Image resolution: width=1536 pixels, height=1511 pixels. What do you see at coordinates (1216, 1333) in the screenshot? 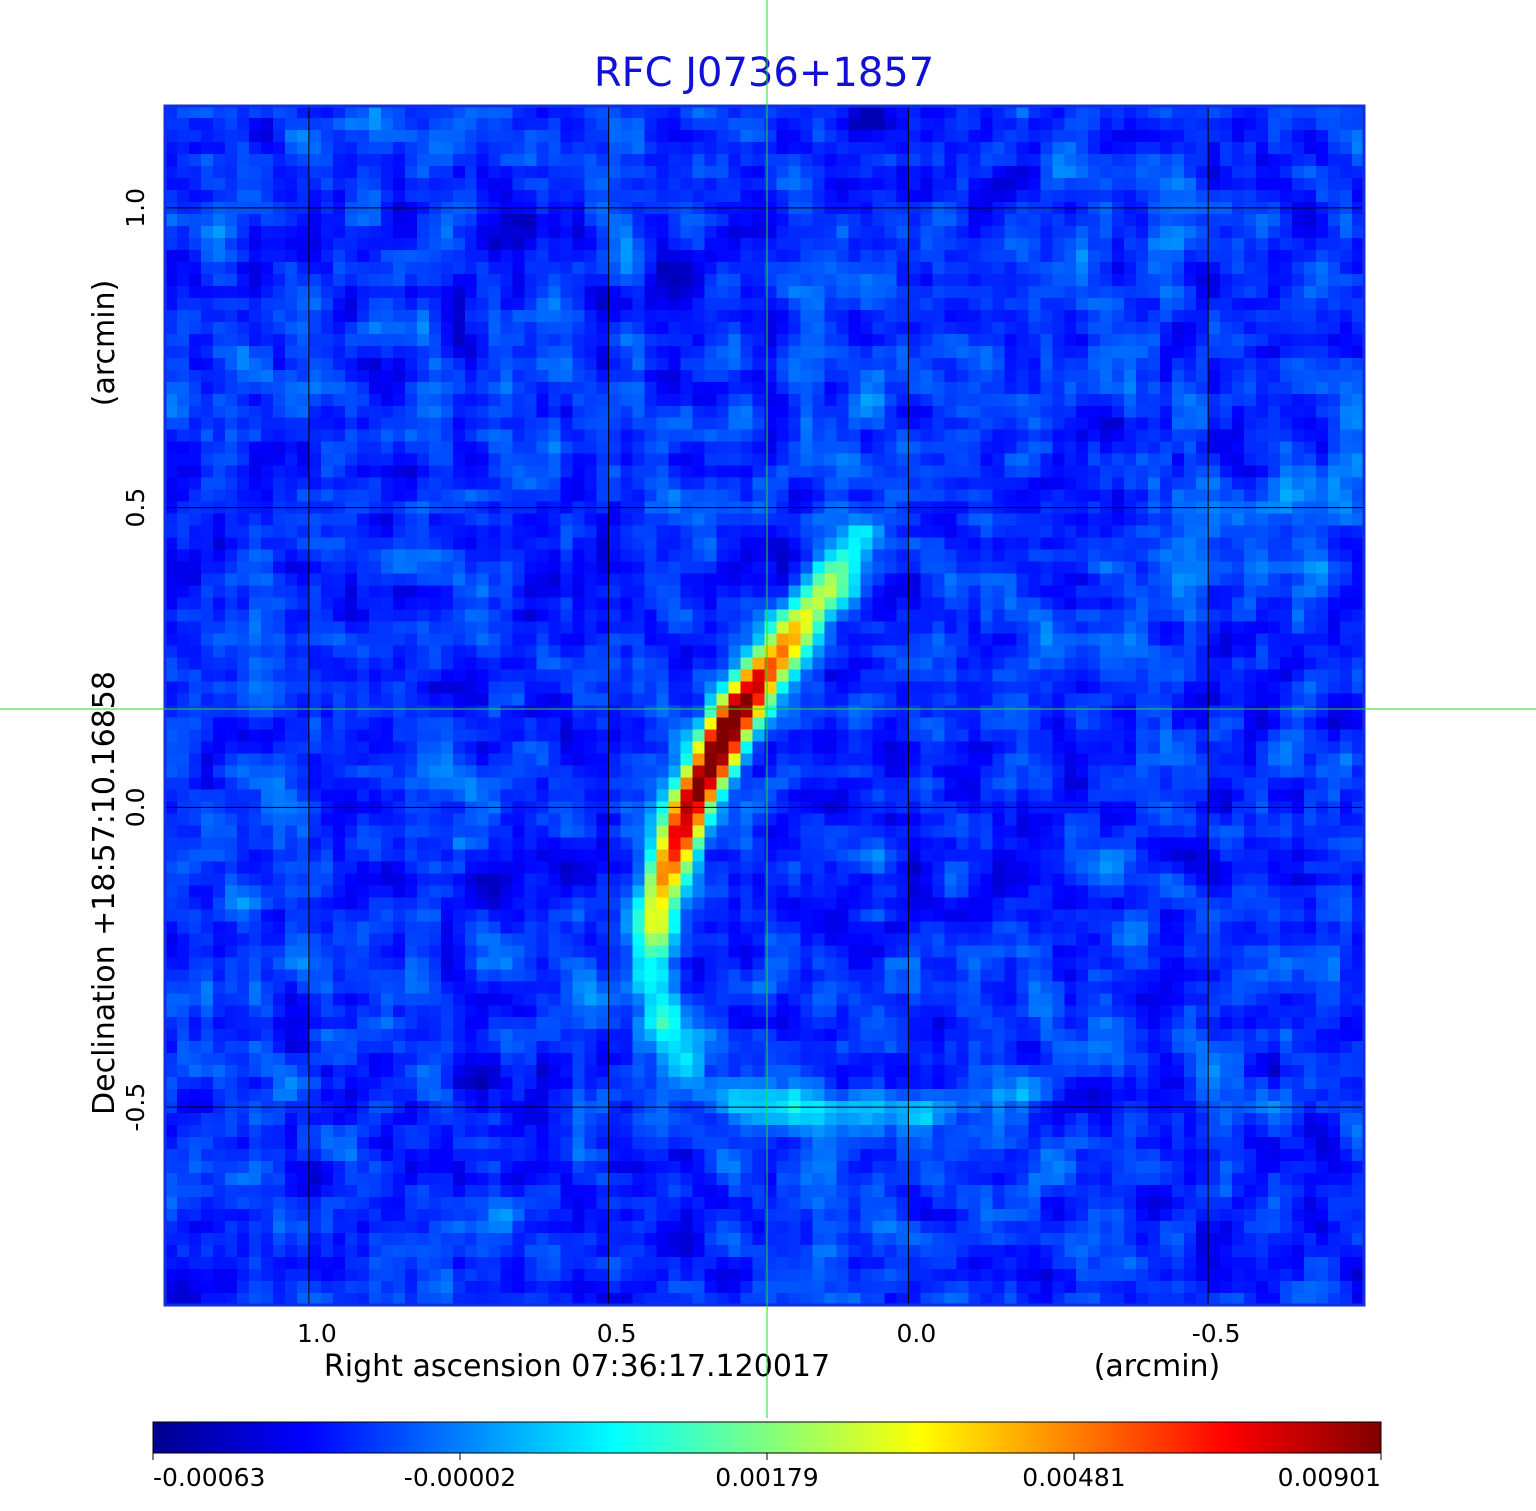
I see `x-tick-label: -0.5` at bounding box center [1216, 1333].